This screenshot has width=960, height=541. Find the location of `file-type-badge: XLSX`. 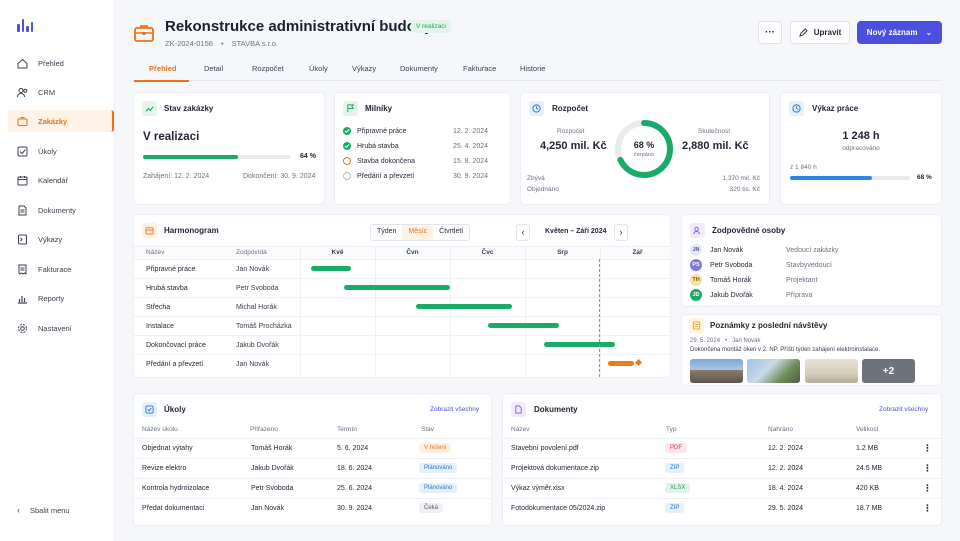

file-type-badge: XLSX is located at coordinates (678, 488).